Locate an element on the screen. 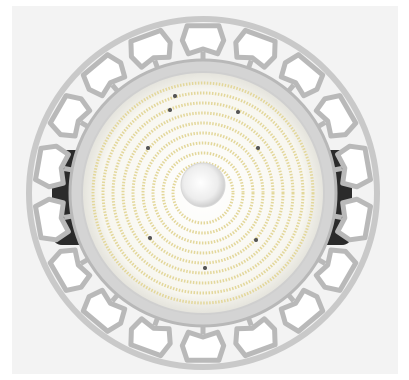 This screenshot has width=409, height=380. led-ring is located at coordinates (203, 193).